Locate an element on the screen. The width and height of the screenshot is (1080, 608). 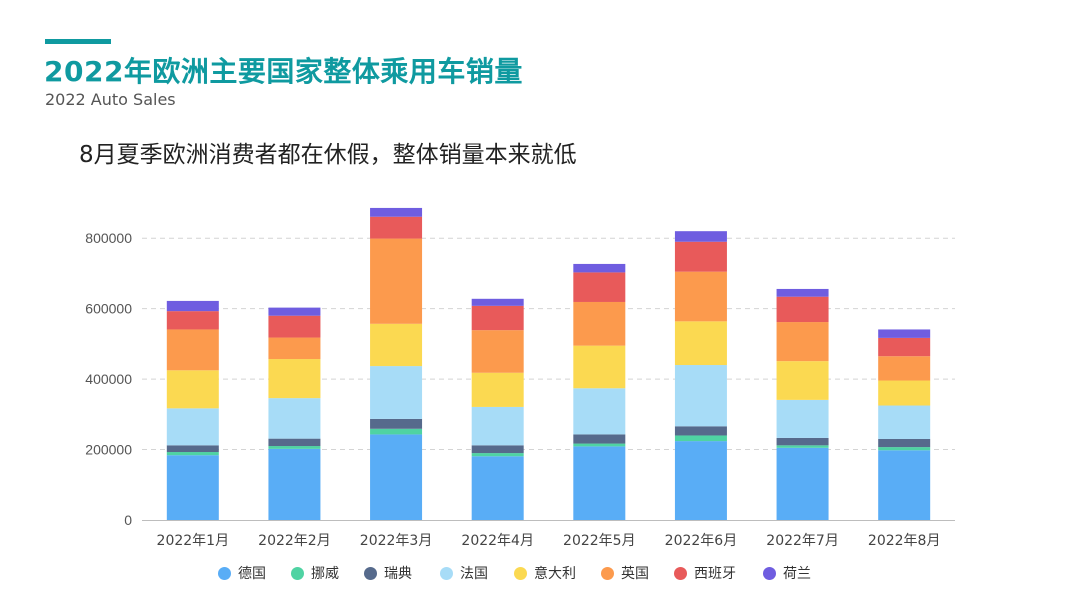
chart-legend: 德国 挪威 瑞典 法国 意大利 英国 西班牙 荷兰 is located at coordinates (540, 573).